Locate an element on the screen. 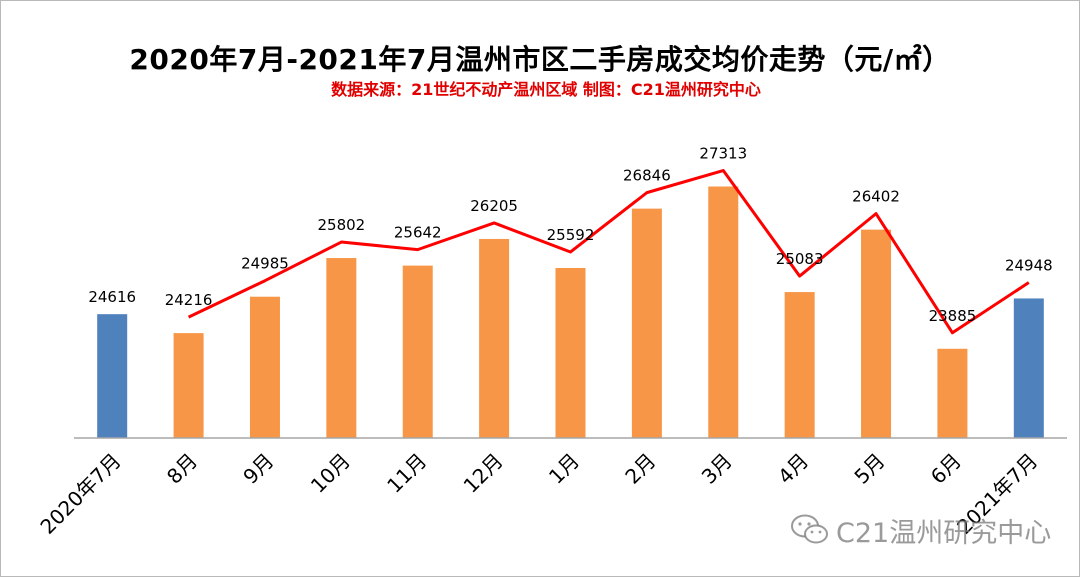 The image size is (1080, 577). x-tick-label-11: 6月 is located at coordinates (946, 469).